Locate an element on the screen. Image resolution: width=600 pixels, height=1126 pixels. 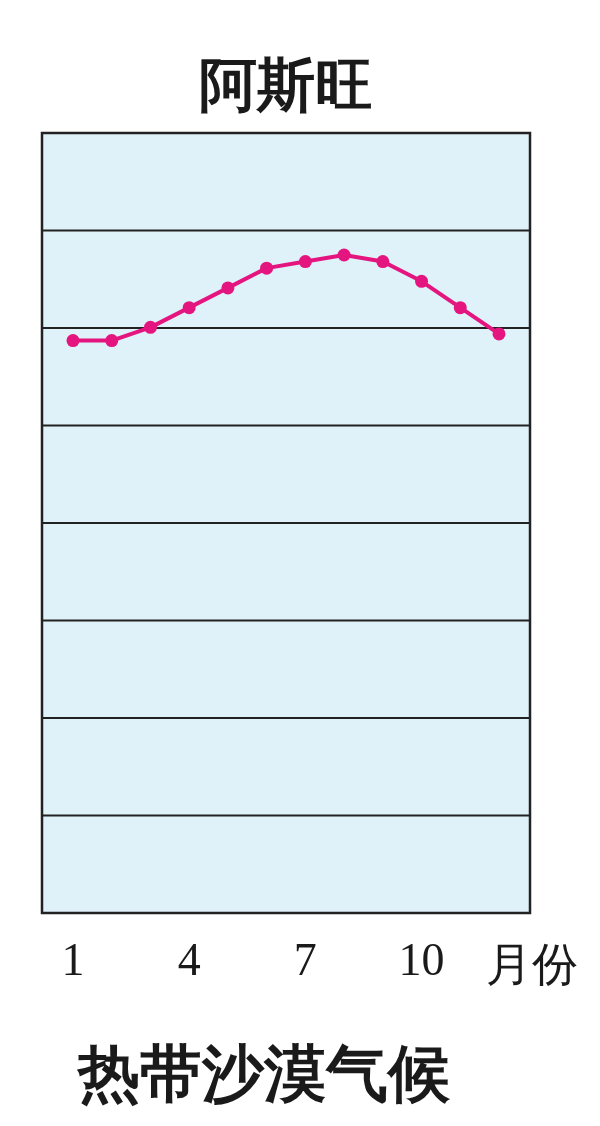
x-tick: 10 is located at coordinates (421, 959).